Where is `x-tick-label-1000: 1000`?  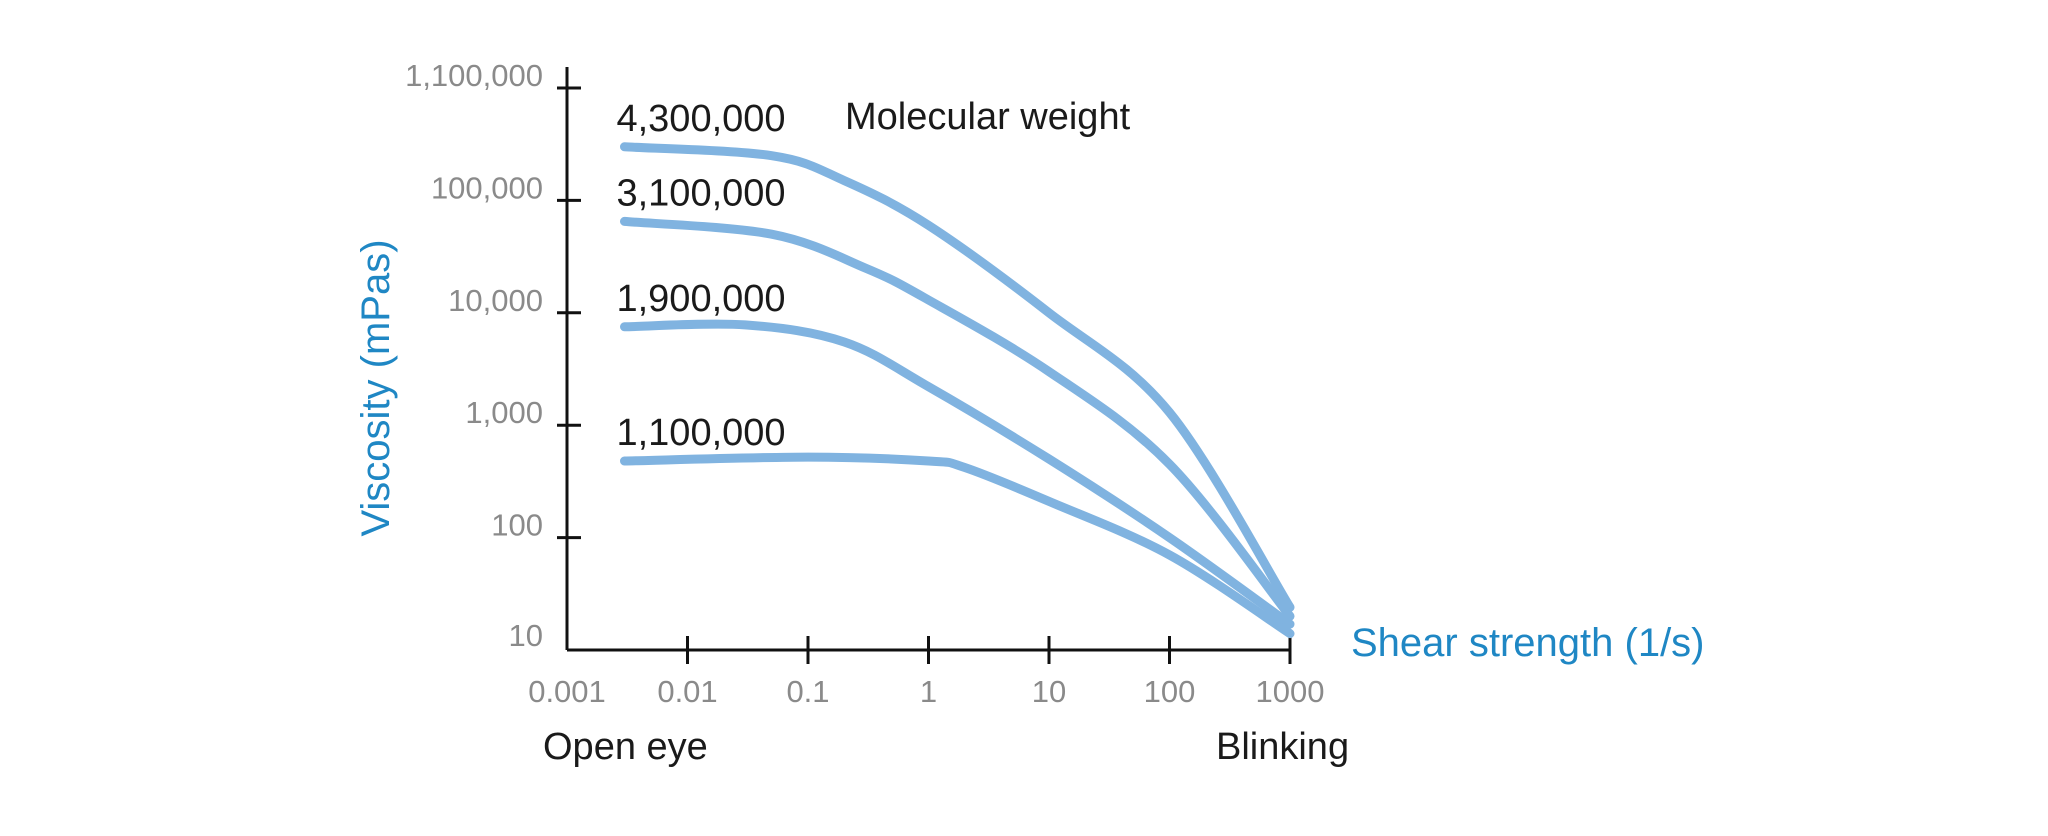
x-tick-label-1000: 1000 is located at coordinates (1290, 691).